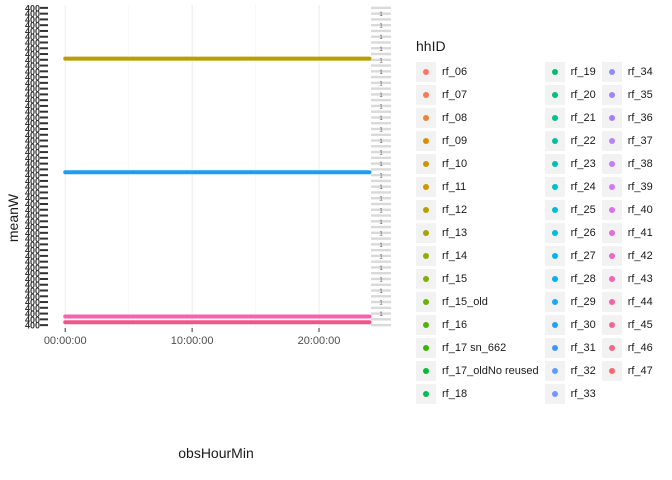 The height and width of the screenshot is (480, 672). What do you see at coordinates (477, 186) in the screenshot?
I see `legend-item: rf_11` at bounding box center [477, 186].